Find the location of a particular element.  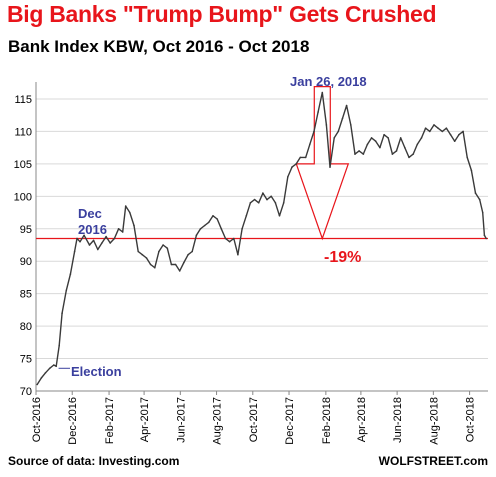

election-label: Election is located at coordinates (96, 371).